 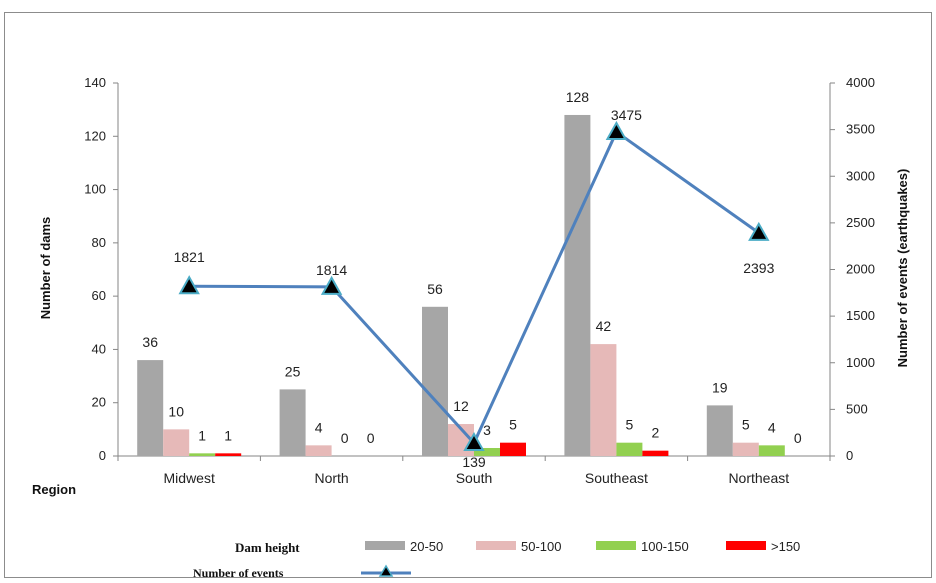 I want to click on x-tick-label: South, so click(x=474, y=478).